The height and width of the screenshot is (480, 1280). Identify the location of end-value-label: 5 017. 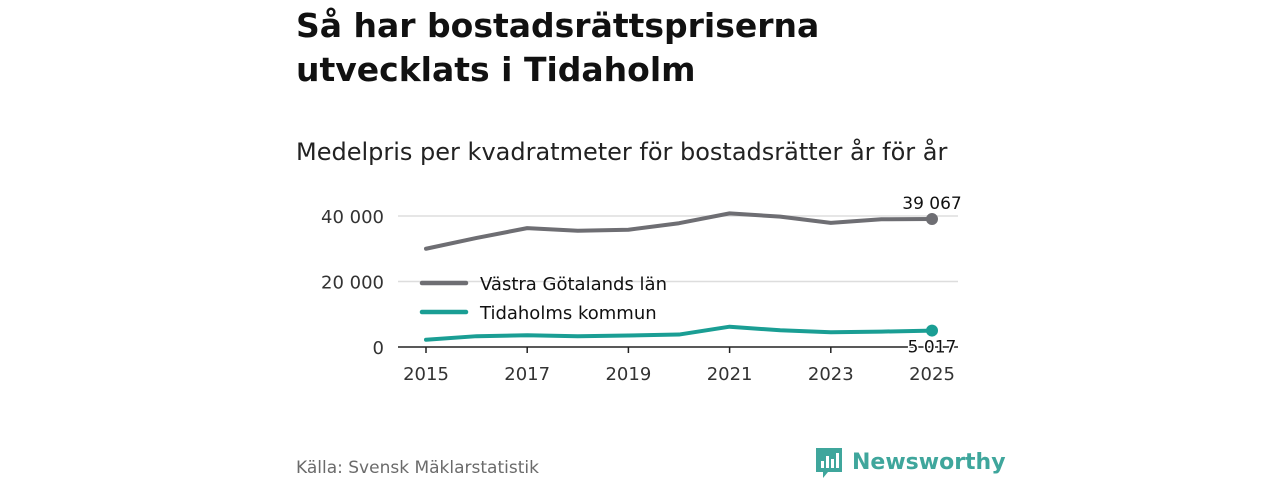
(932, 348).